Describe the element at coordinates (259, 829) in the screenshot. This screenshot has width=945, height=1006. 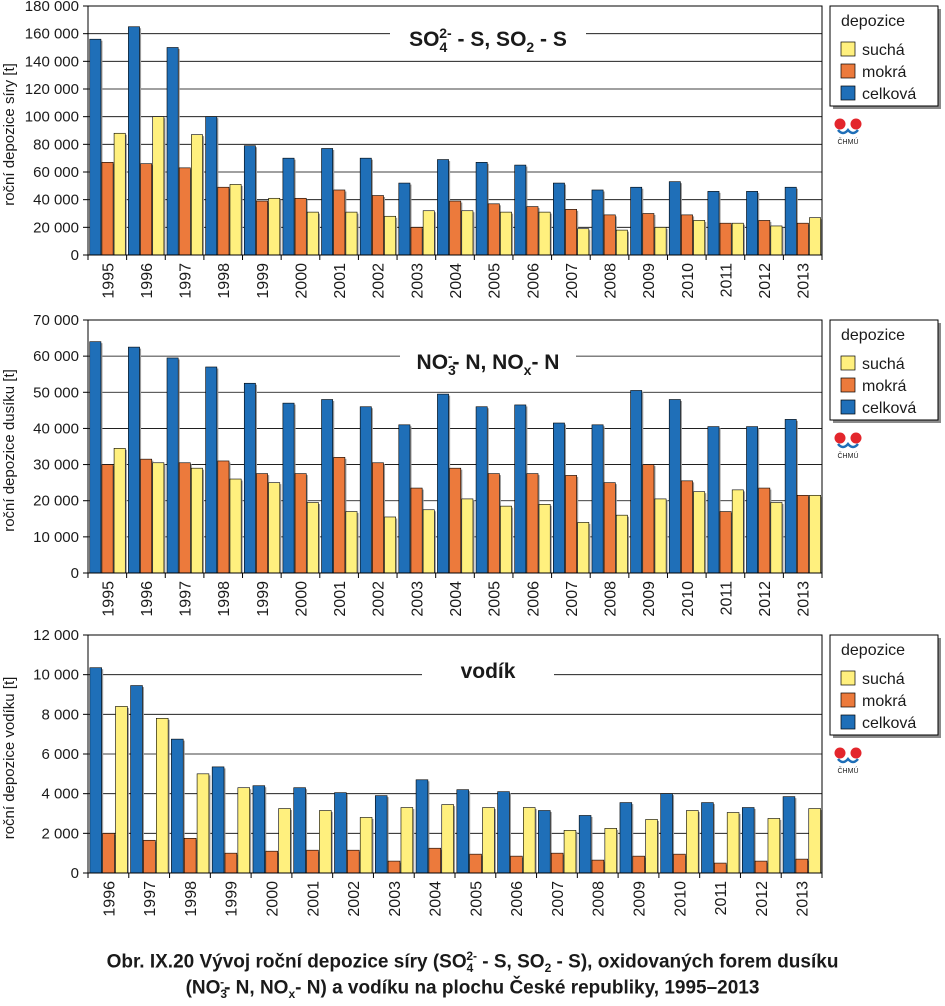
I see `bar-celková-2000` at that location.